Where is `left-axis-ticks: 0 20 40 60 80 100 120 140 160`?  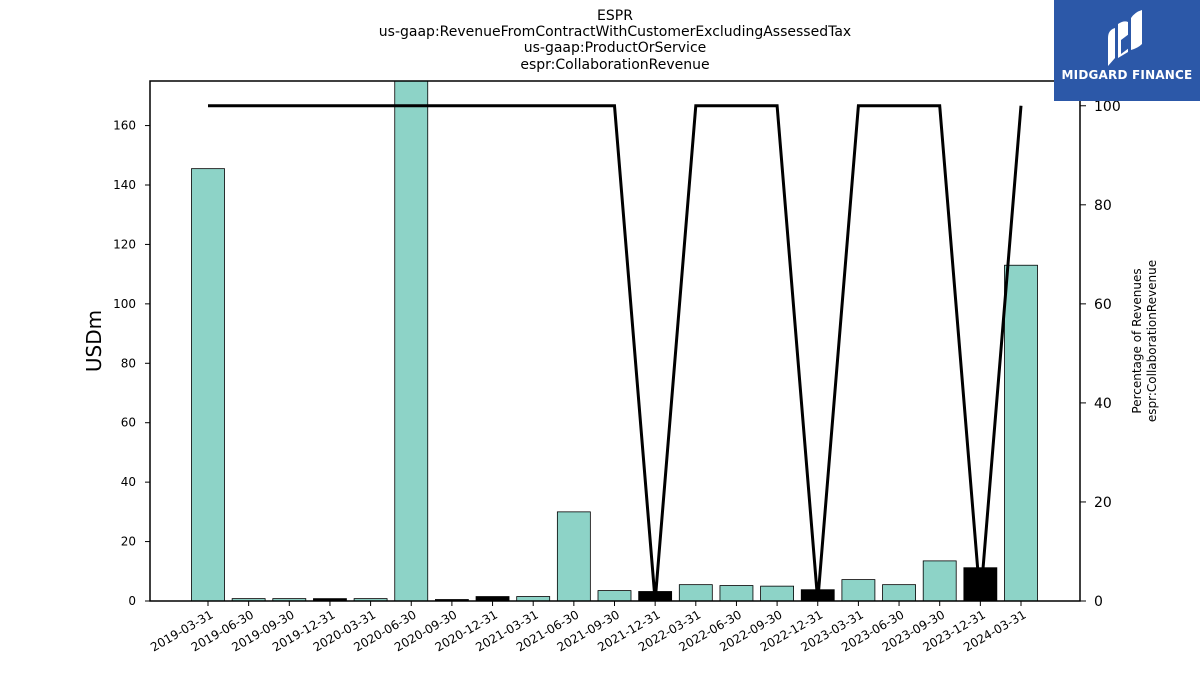 left-axis-ticks: 0 20 40 60 80 100 120 140 160 is located at coordinates (131, 363).